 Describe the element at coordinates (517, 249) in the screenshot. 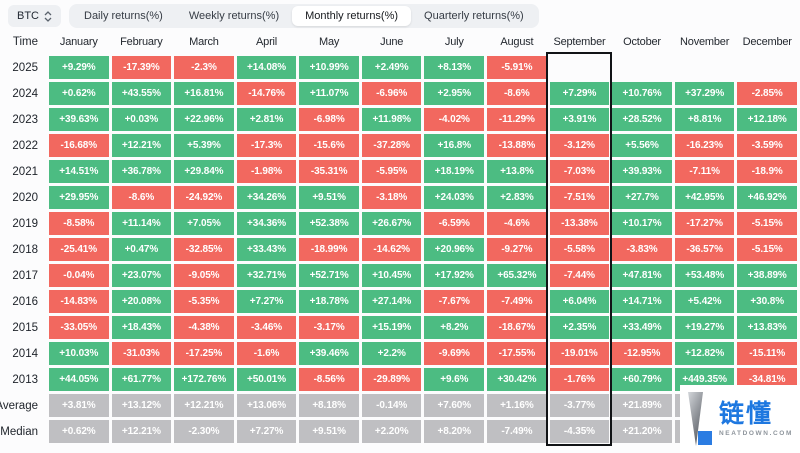

I see `heatmap-cell: -9.27%` at that location.